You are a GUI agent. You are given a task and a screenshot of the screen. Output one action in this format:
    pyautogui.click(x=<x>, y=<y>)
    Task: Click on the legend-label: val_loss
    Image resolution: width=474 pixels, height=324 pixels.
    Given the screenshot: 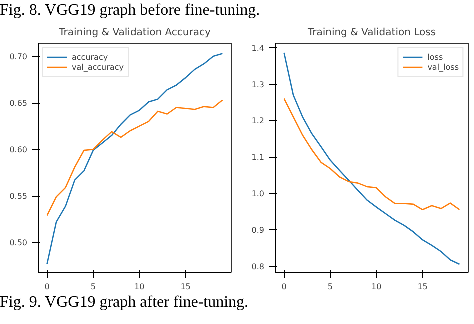 What is the action you would take?
    pyautogui.click(x=443, y=67)
    